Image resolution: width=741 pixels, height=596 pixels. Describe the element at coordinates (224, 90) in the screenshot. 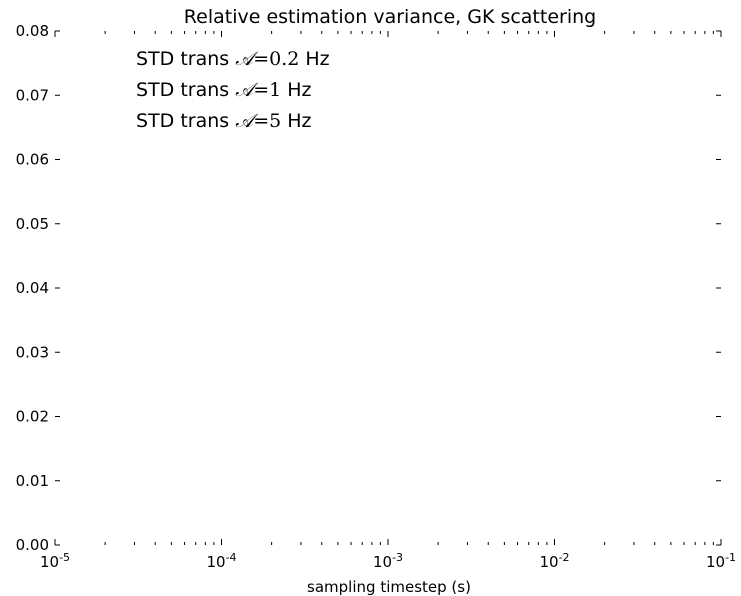

I see `legend-entry: STD trans 𝒜=1 Hz` at that location.